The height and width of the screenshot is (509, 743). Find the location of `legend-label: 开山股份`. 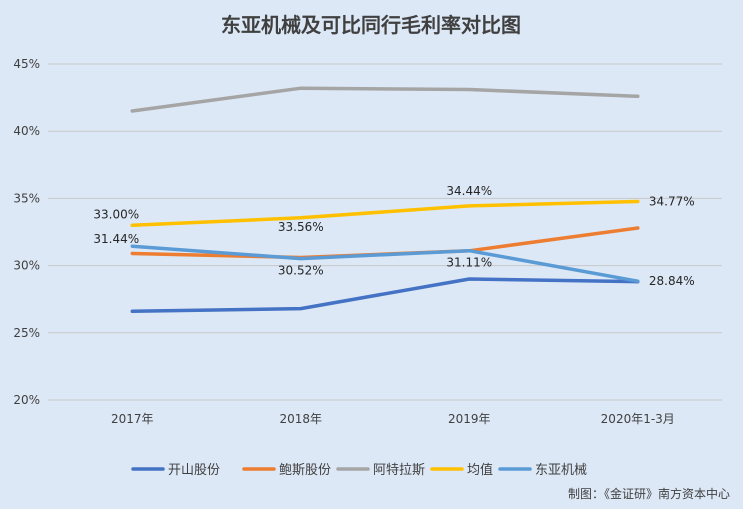

legend-label: 开山股份 is located at coordinates (194, 470).